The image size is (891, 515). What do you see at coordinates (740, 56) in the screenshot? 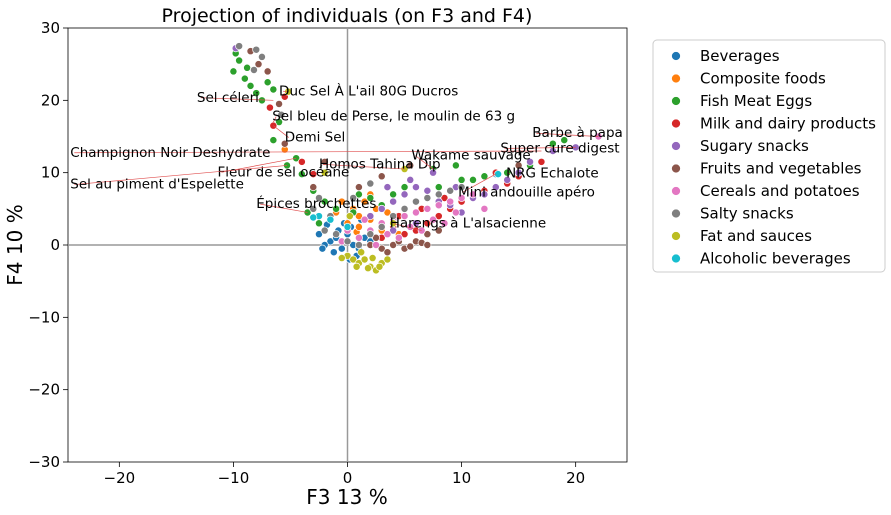
I see `legend-entry: Beverages` at bounding box center [740, 56].